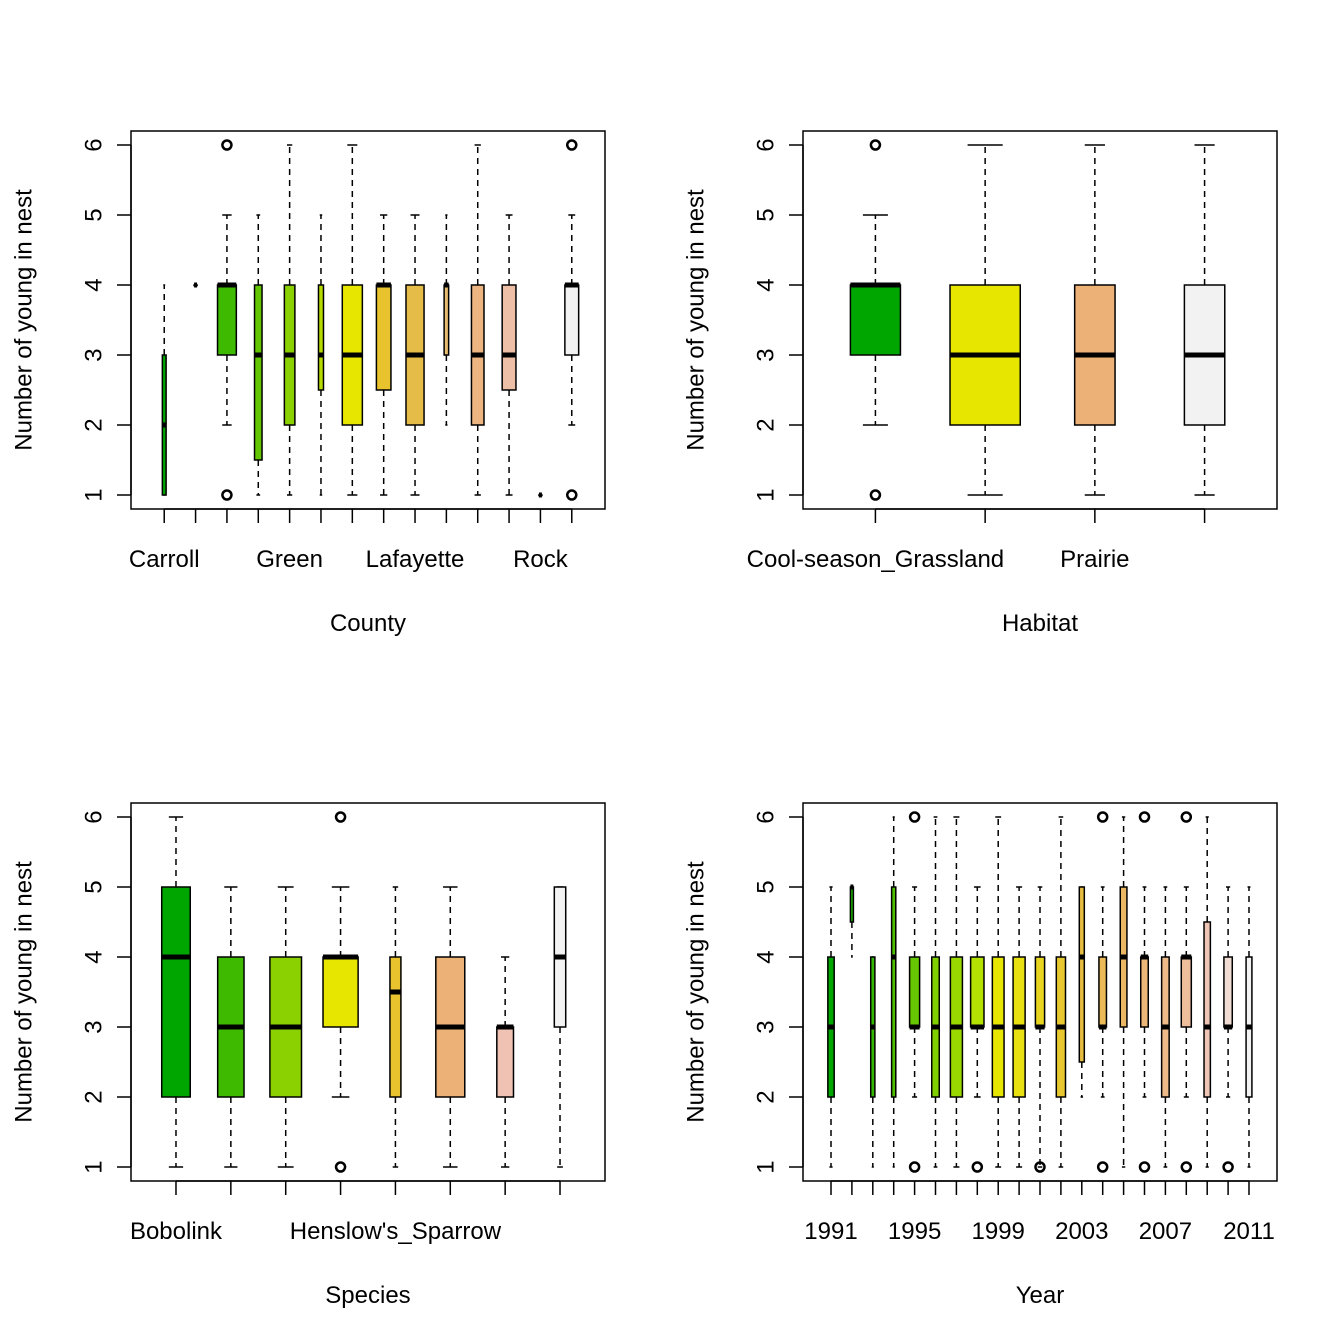  I want to click on x-axis-title: Species, so click(367, 1295).